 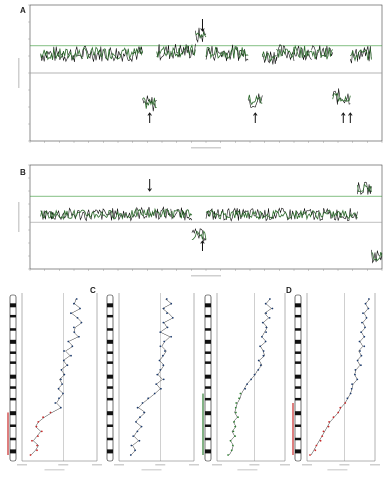 What do you see at coordinates (23, 172) in the screenshot?
I see `panel-label-b: B` at bounding box center [23, 172].